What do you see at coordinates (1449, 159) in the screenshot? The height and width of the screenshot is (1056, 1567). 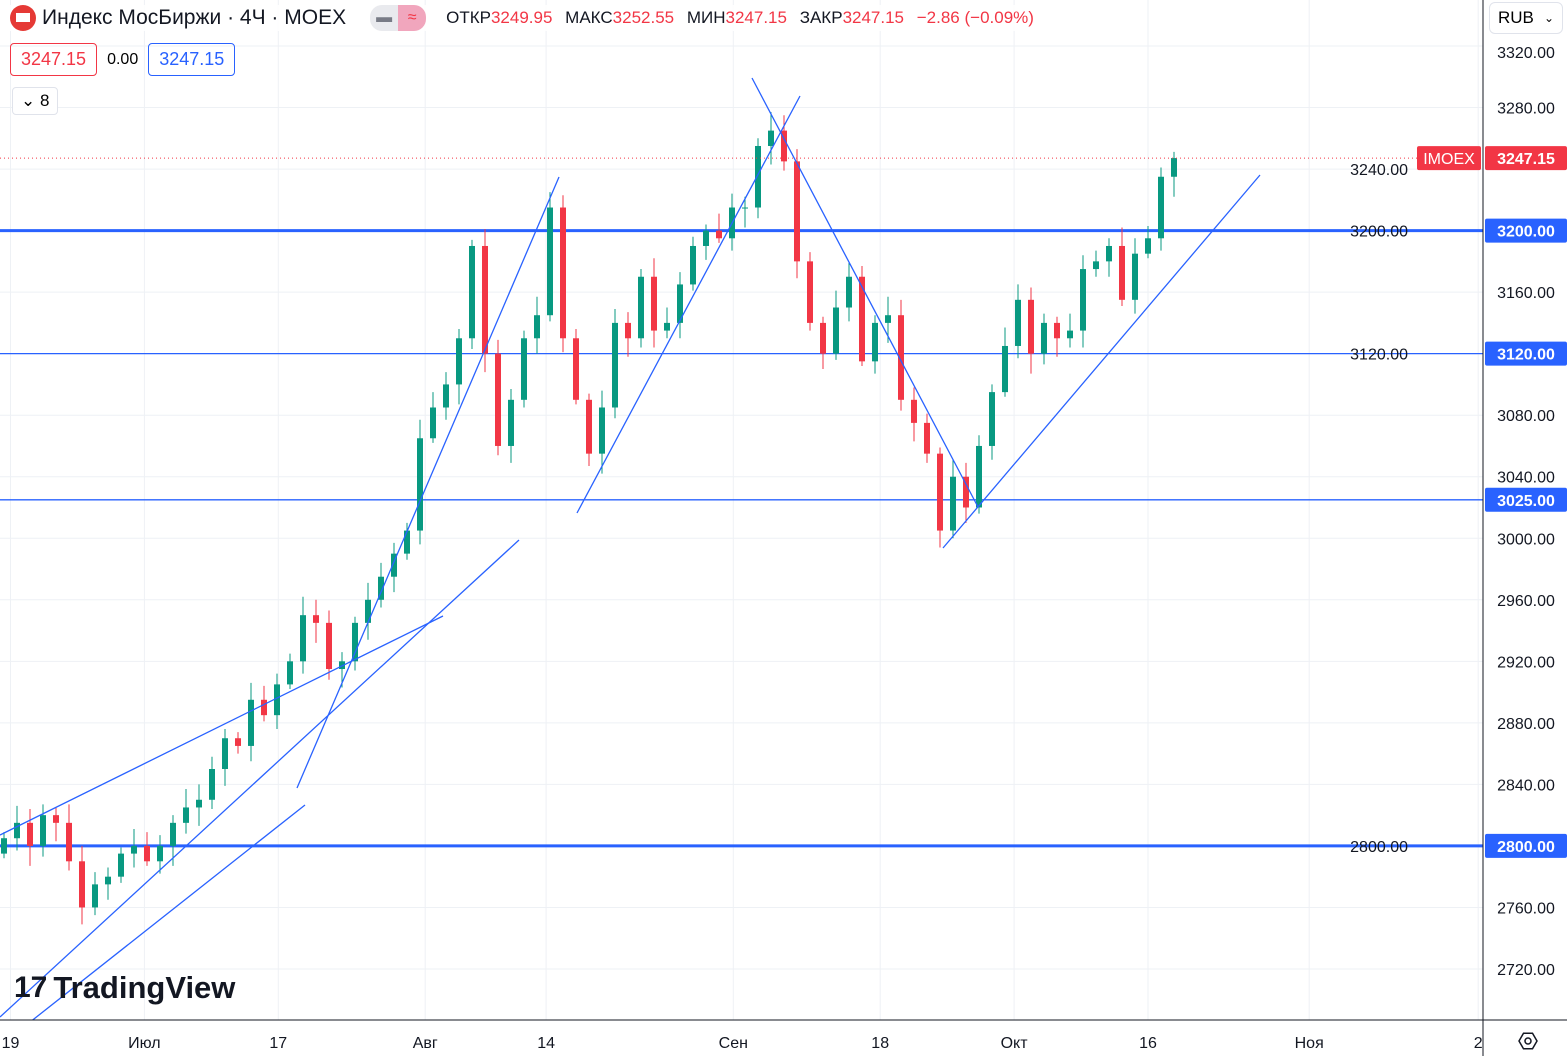 I see `symbol-label: IMOEX` at bounding box center [1449, 159].